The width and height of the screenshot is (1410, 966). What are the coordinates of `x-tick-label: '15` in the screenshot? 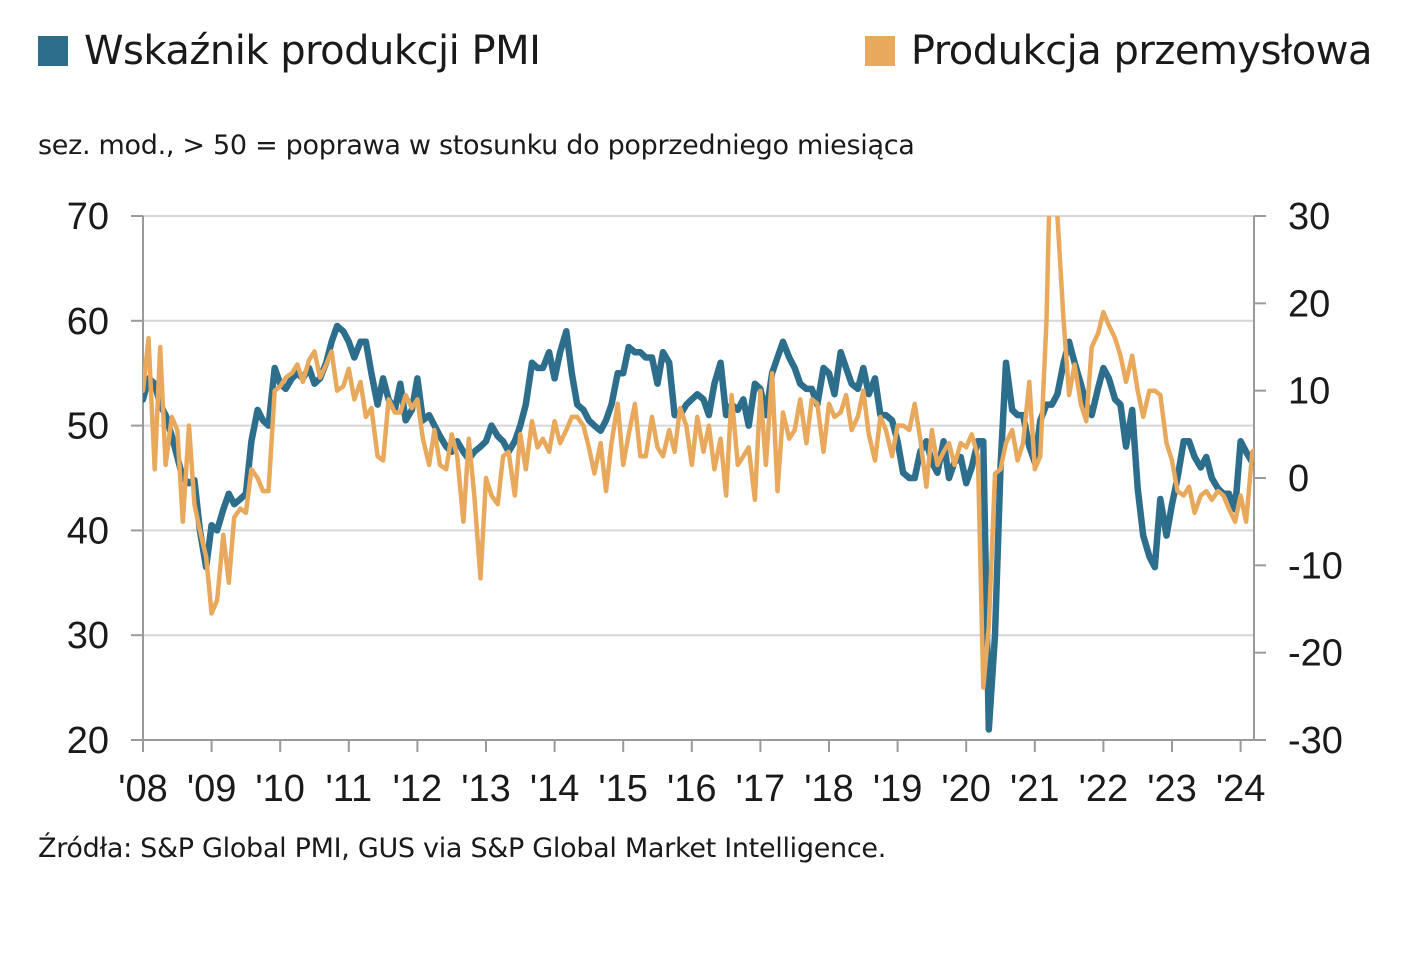 It's located at (623, 789).